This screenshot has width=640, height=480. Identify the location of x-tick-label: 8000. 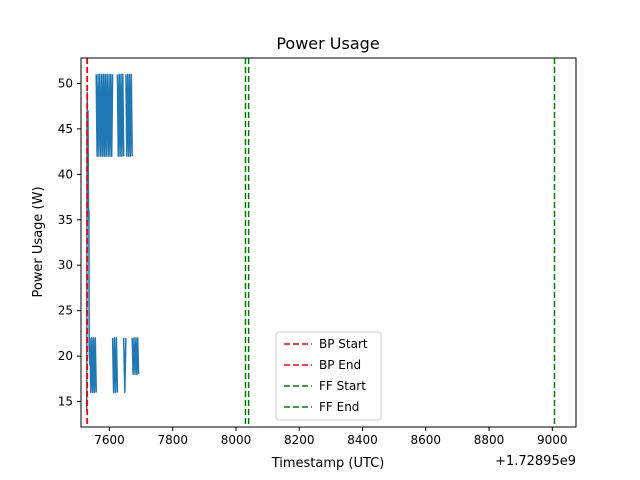
(236, 440).